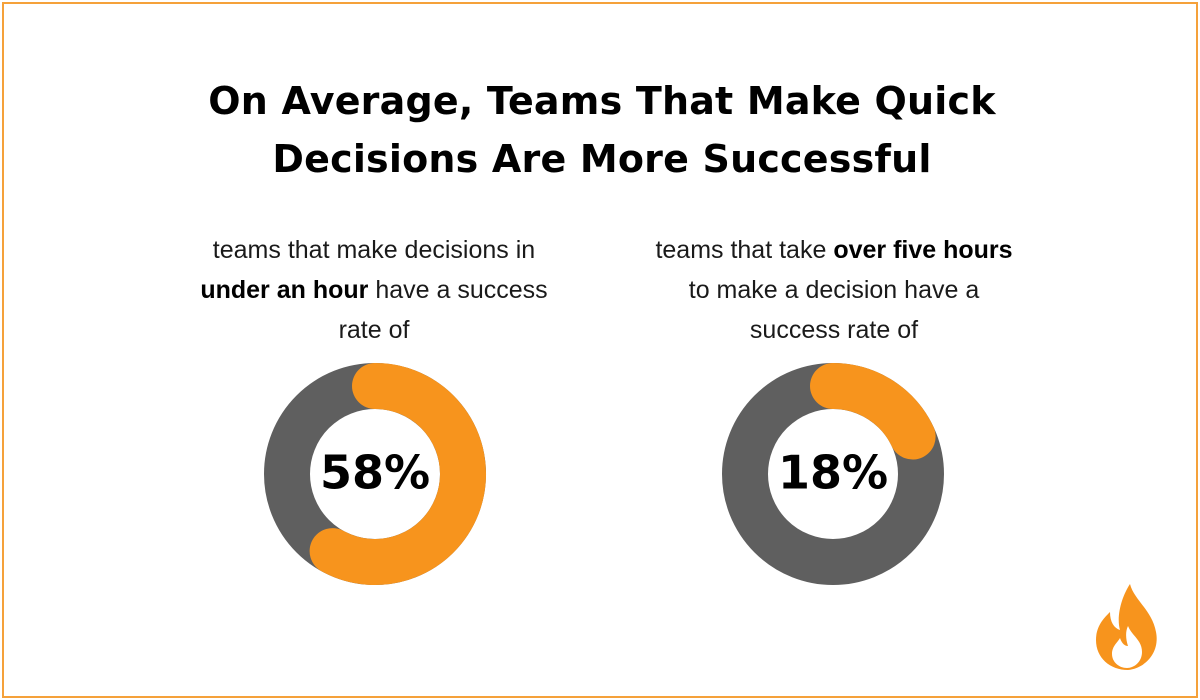 This screenshot has height=700, width=1200. Describe the element at coordinates (744, 250) in the screenshot. I see `caption-text-start: teams that take` at that location.